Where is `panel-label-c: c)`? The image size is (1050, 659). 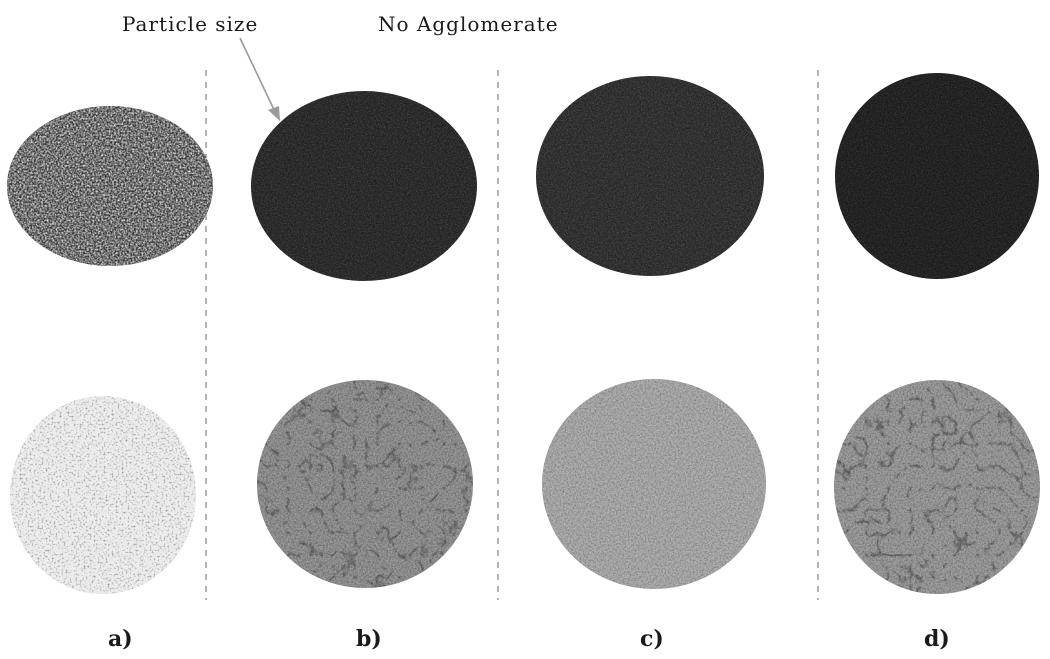 panel-label-c: c) is located at coordinates (652, 639).